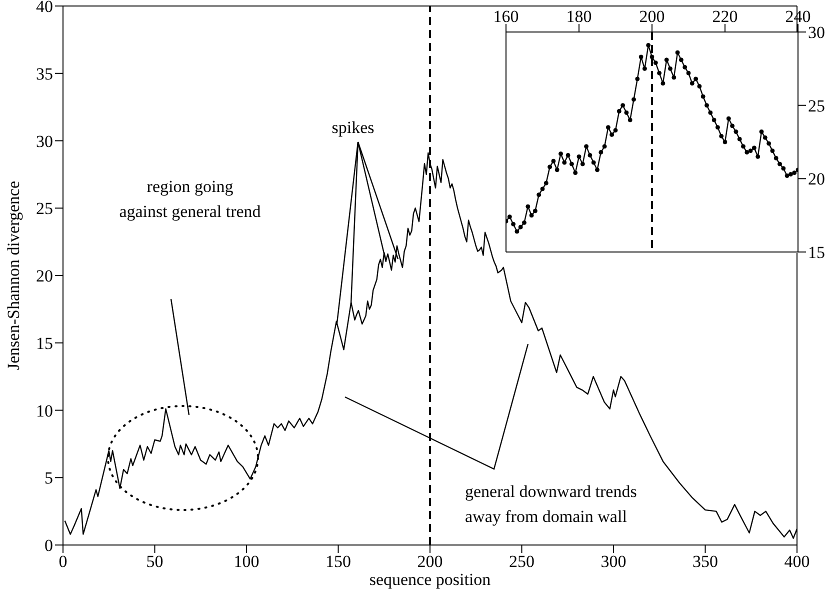 Image resolution: width=828 pixels, height=594 pixels. What do you see at coordinates (44, 74) in the screenshot?
I see `y-tick-label: 35` at bounding box center [44, 74].